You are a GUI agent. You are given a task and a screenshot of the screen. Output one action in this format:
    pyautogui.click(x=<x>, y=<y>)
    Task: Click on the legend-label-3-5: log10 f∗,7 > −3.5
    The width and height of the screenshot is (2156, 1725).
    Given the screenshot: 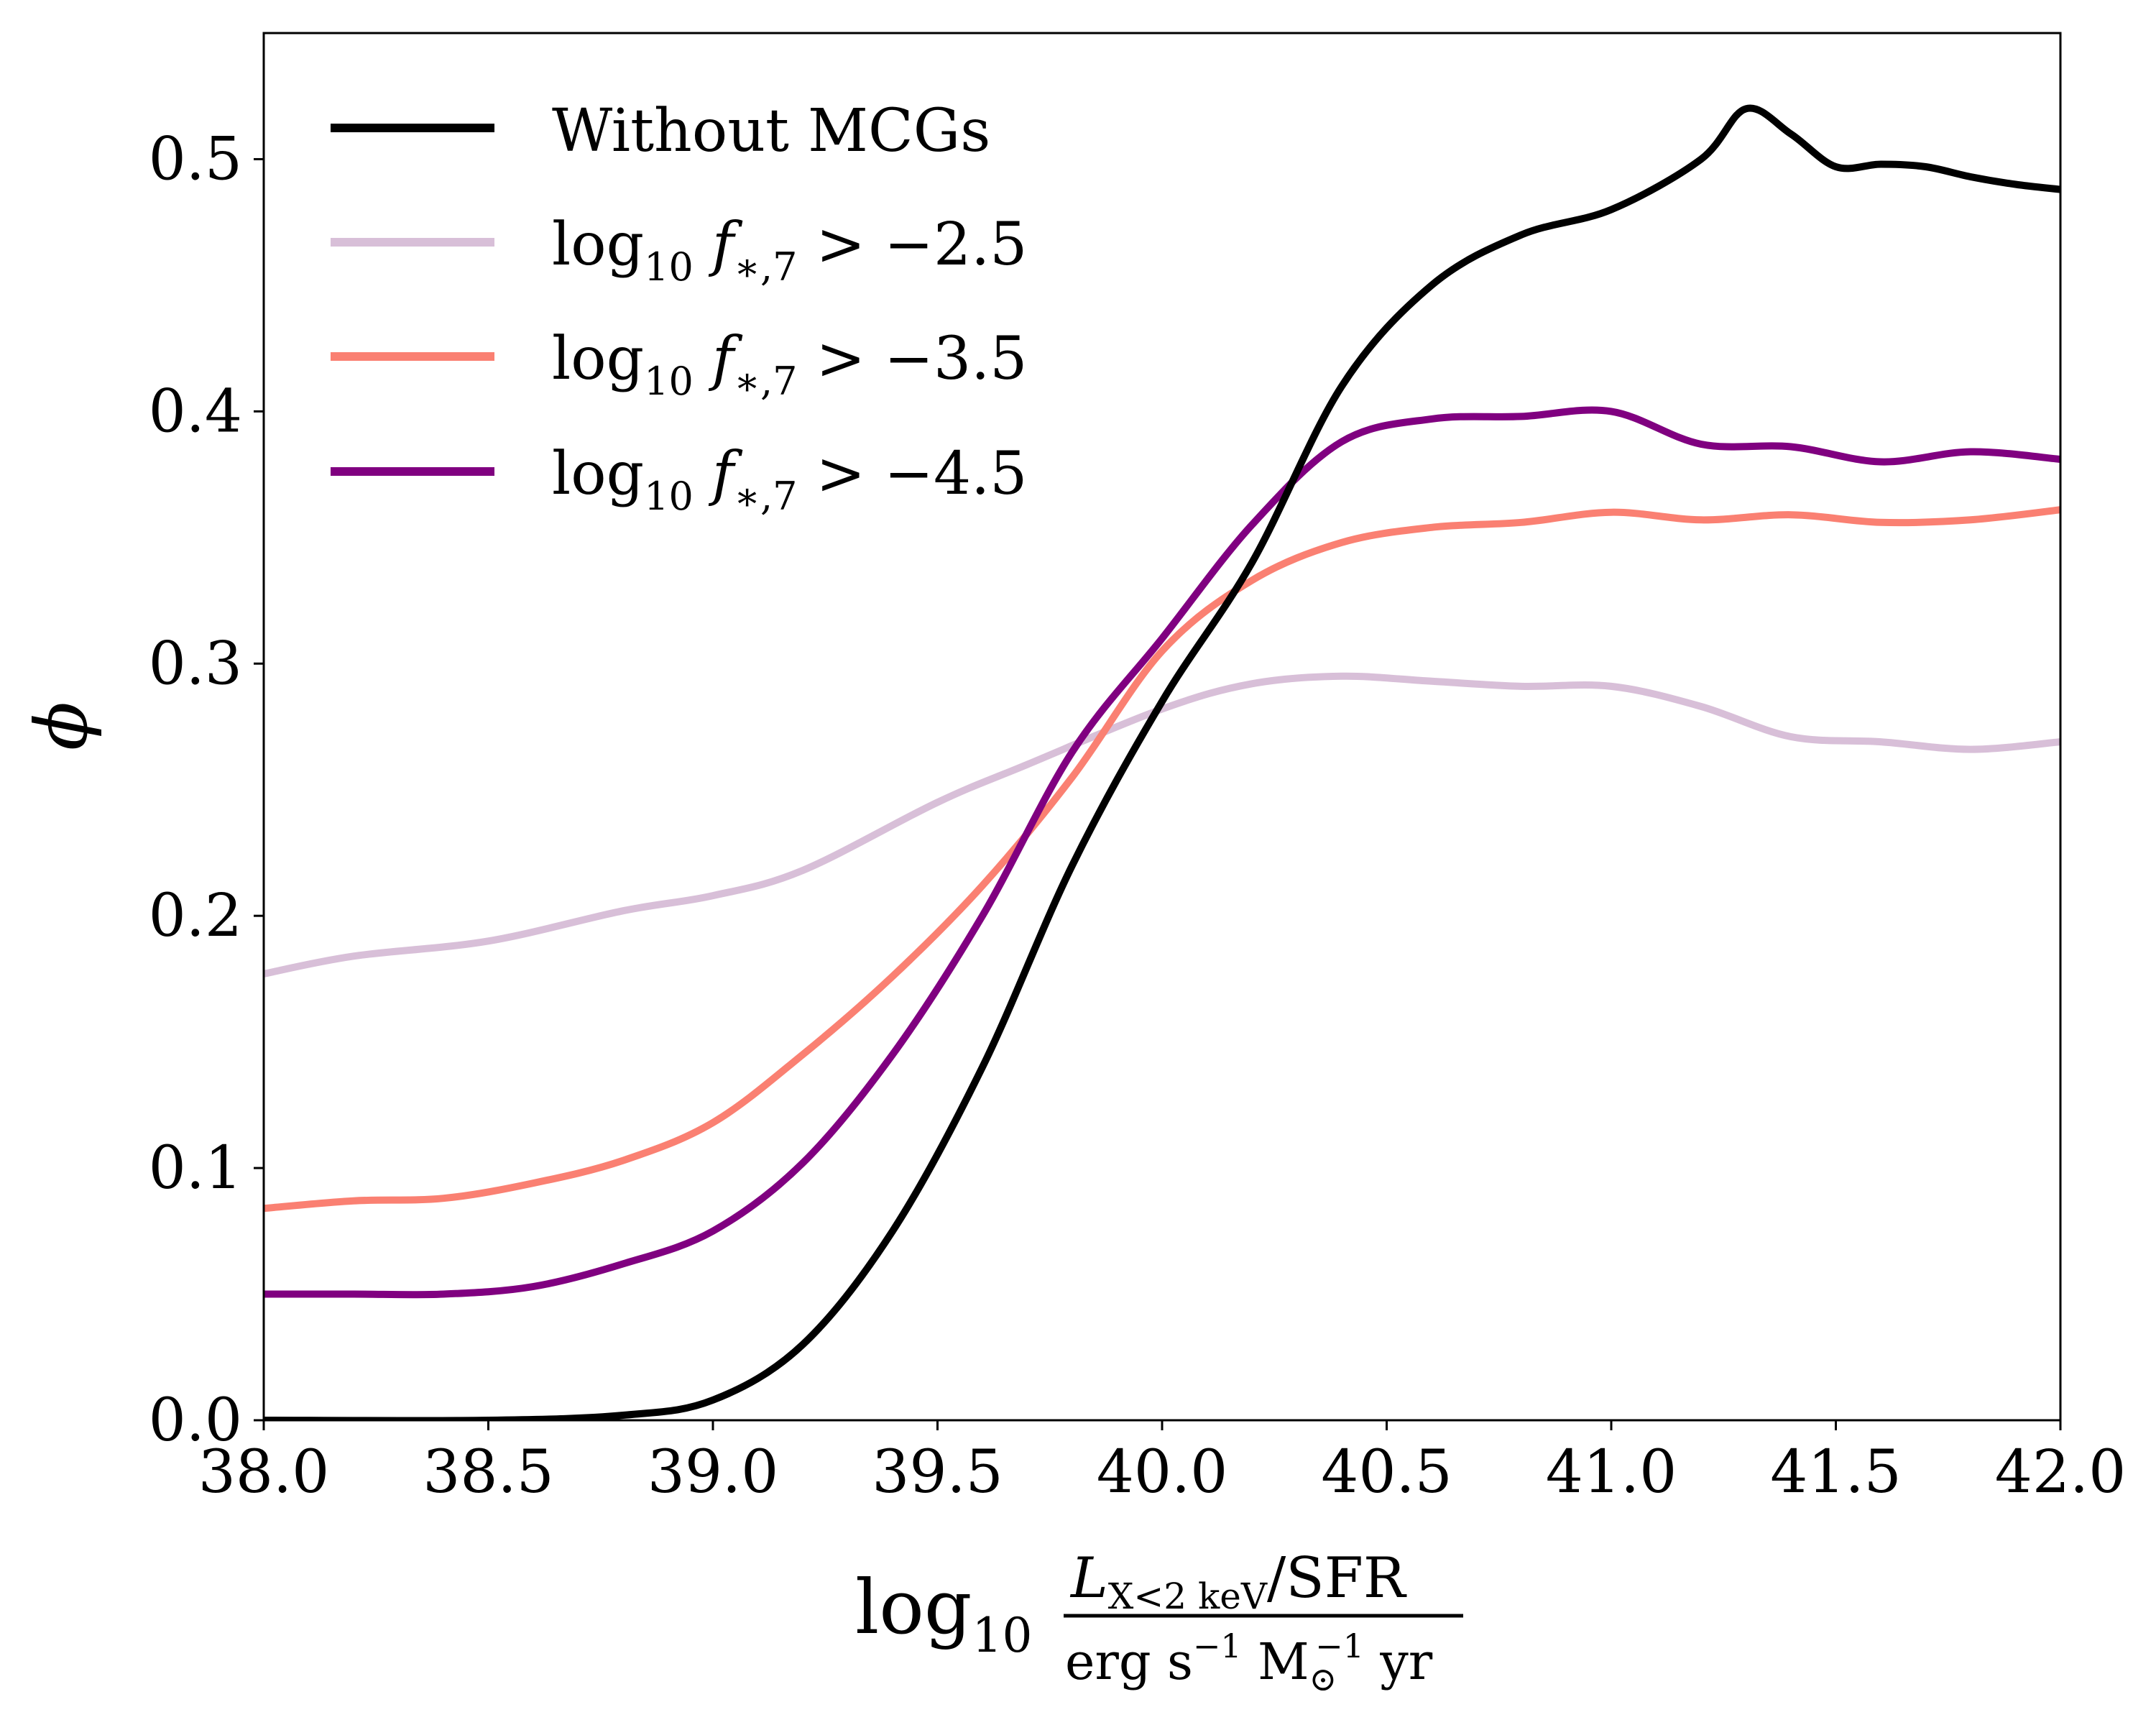 What is the action you would take?
    pyautogui.click(x=789, y=364)
    